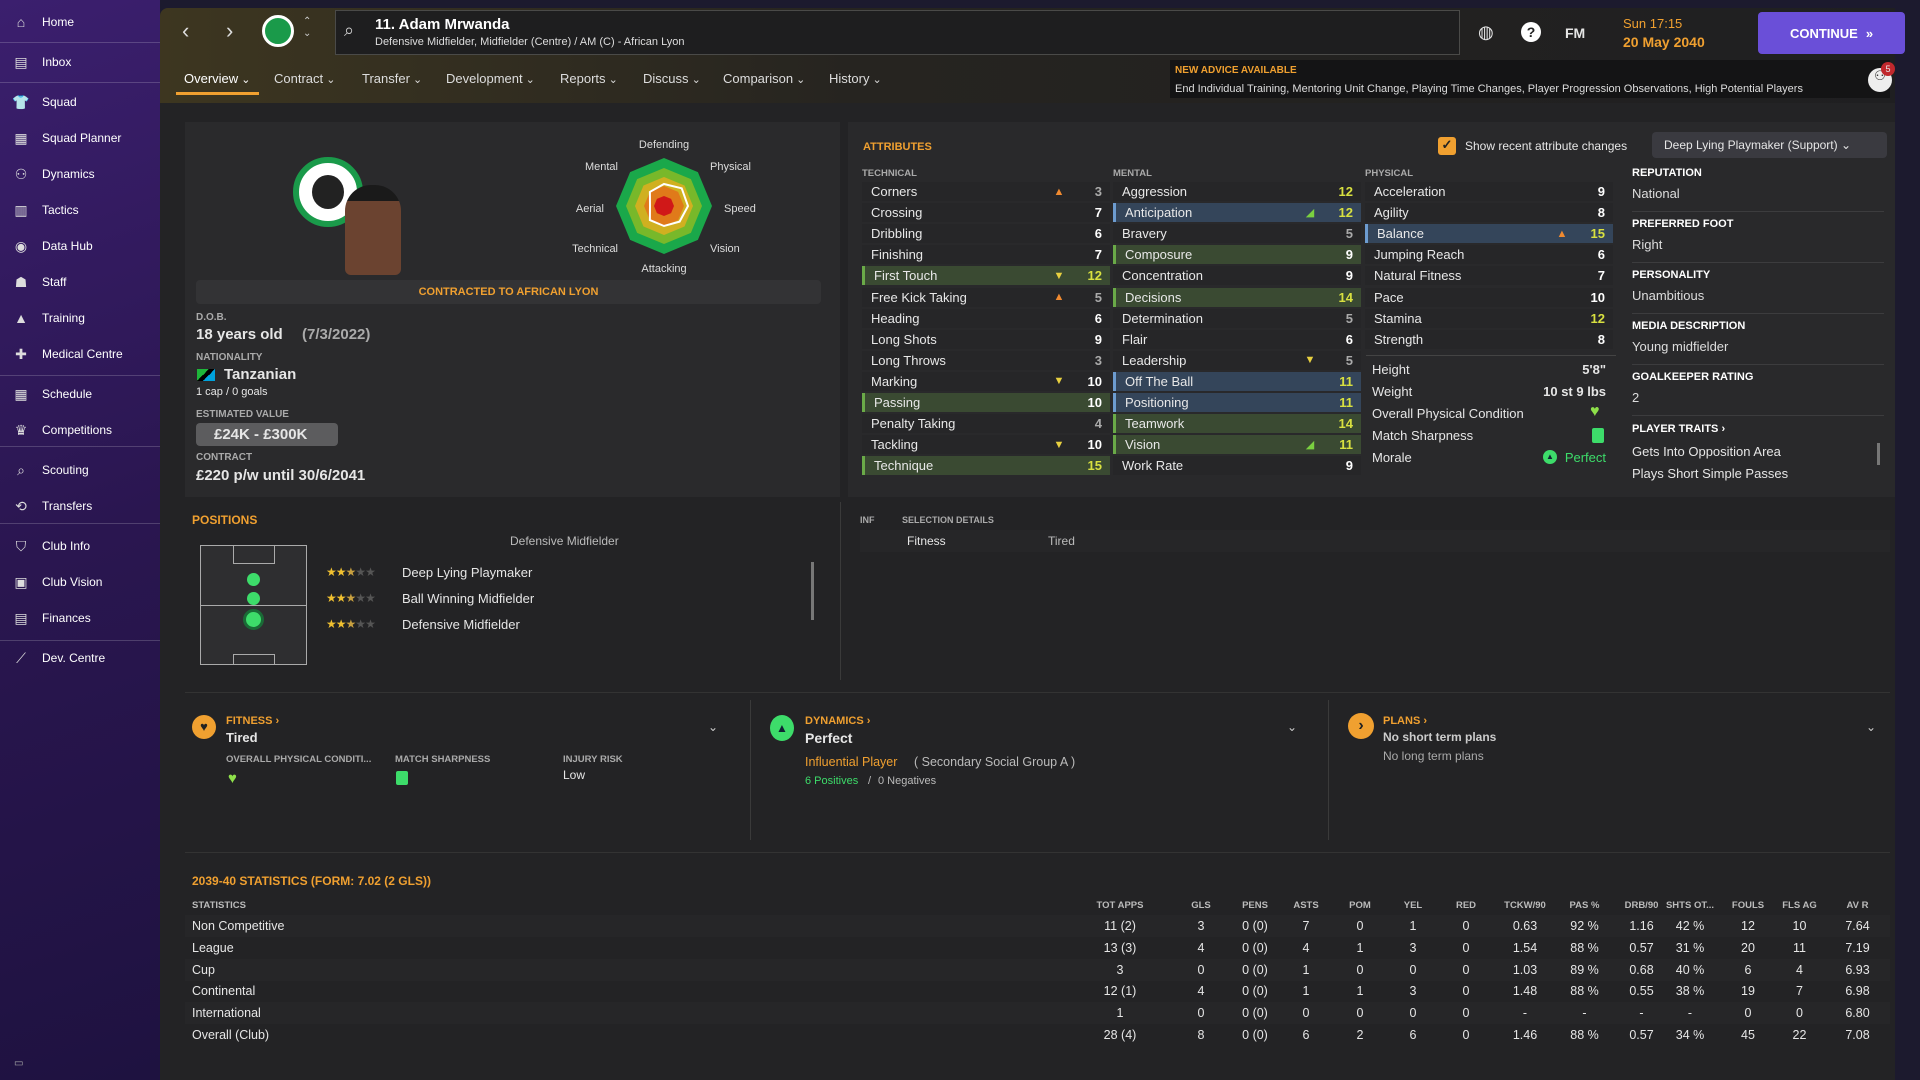 Image resolution: width=1920 pixels, height=1080 pixels. Describe the element at coordinates (80, 354) in the screenshot. I see `sidebar-item-medical-centre: ✚ Medical Centre` at that location.